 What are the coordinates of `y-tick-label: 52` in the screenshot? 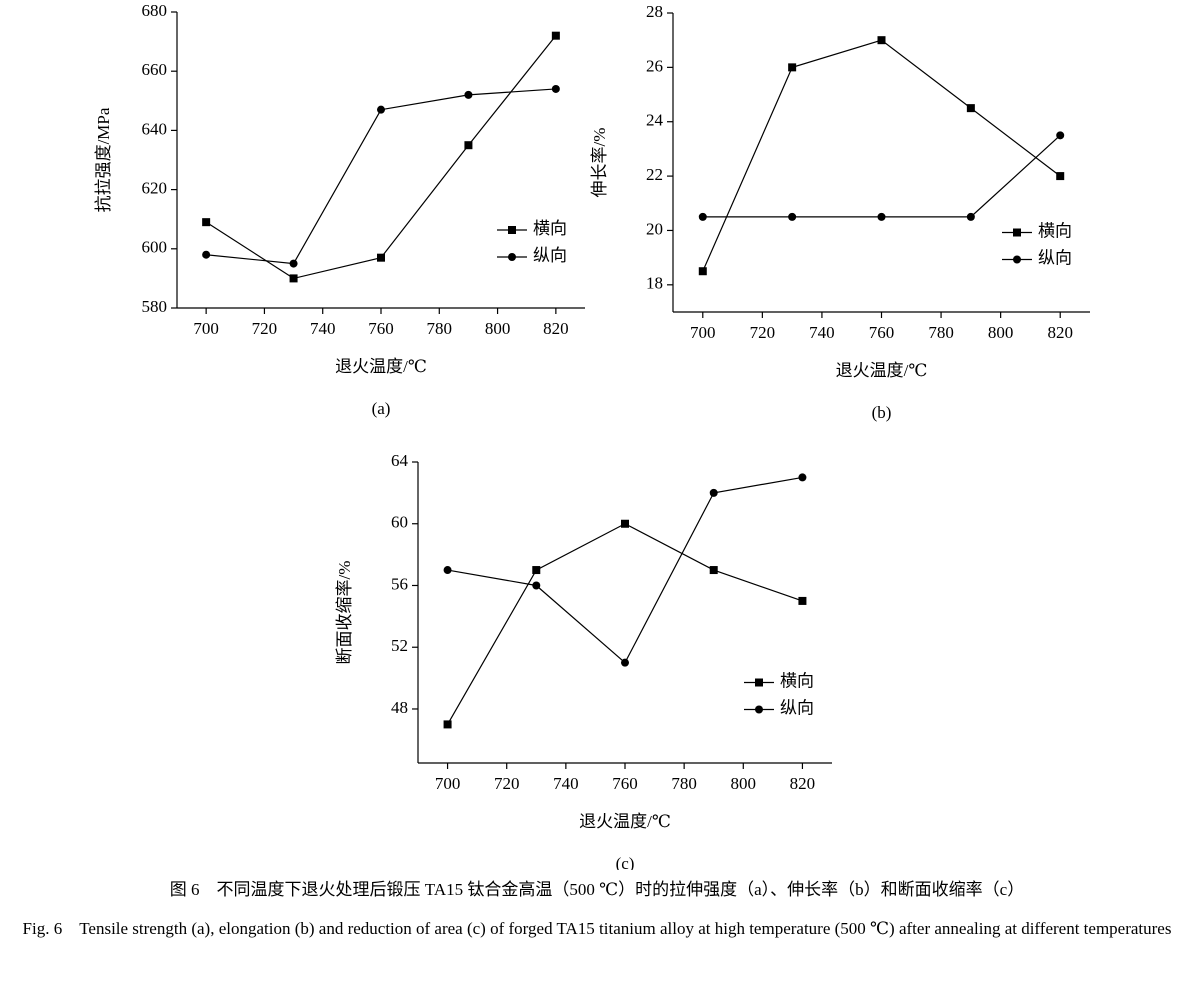 It's located at (399, 645).